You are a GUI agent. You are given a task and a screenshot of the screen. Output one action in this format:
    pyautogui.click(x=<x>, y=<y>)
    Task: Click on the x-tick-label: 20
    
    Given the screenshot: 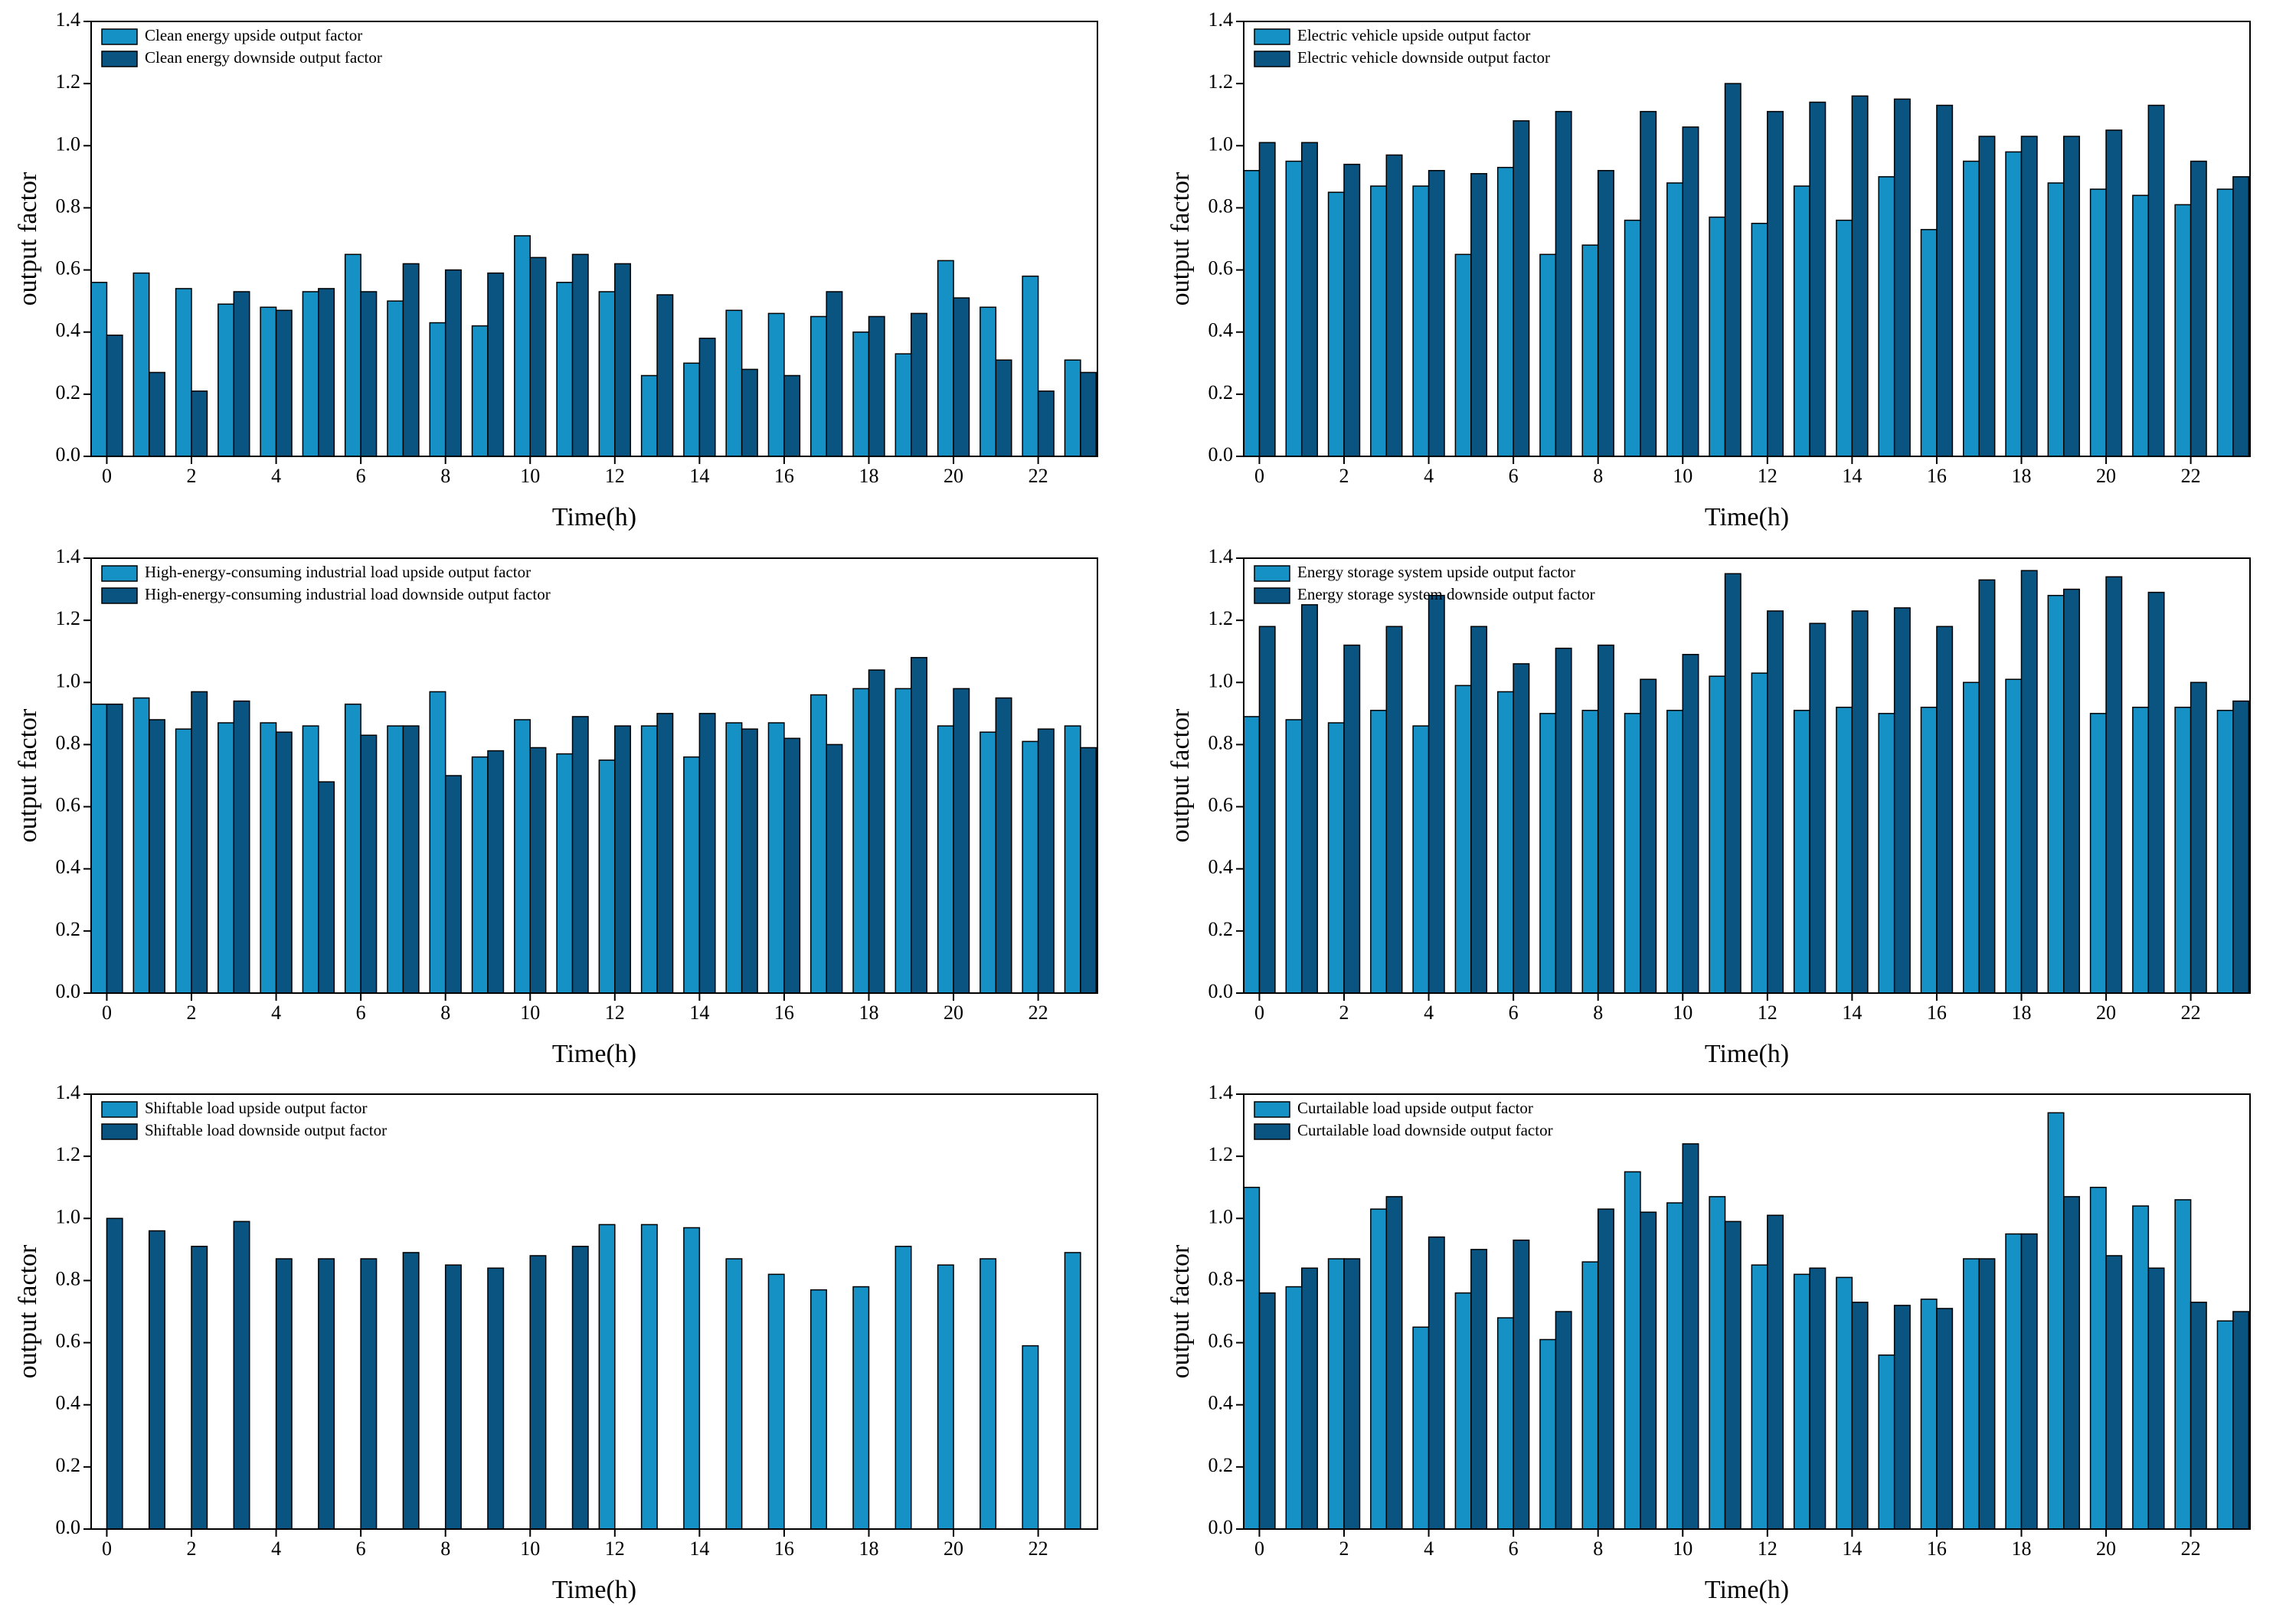 What is the action you would take?
    pyautogui.click(x=954, y=1013)
    